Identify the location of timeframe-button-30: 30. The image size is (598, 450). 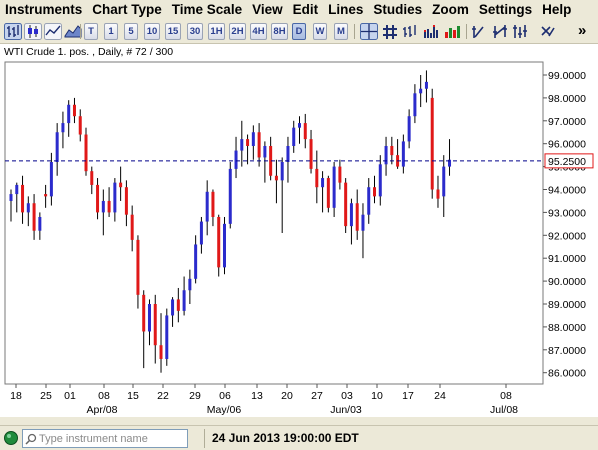
(195, 31).